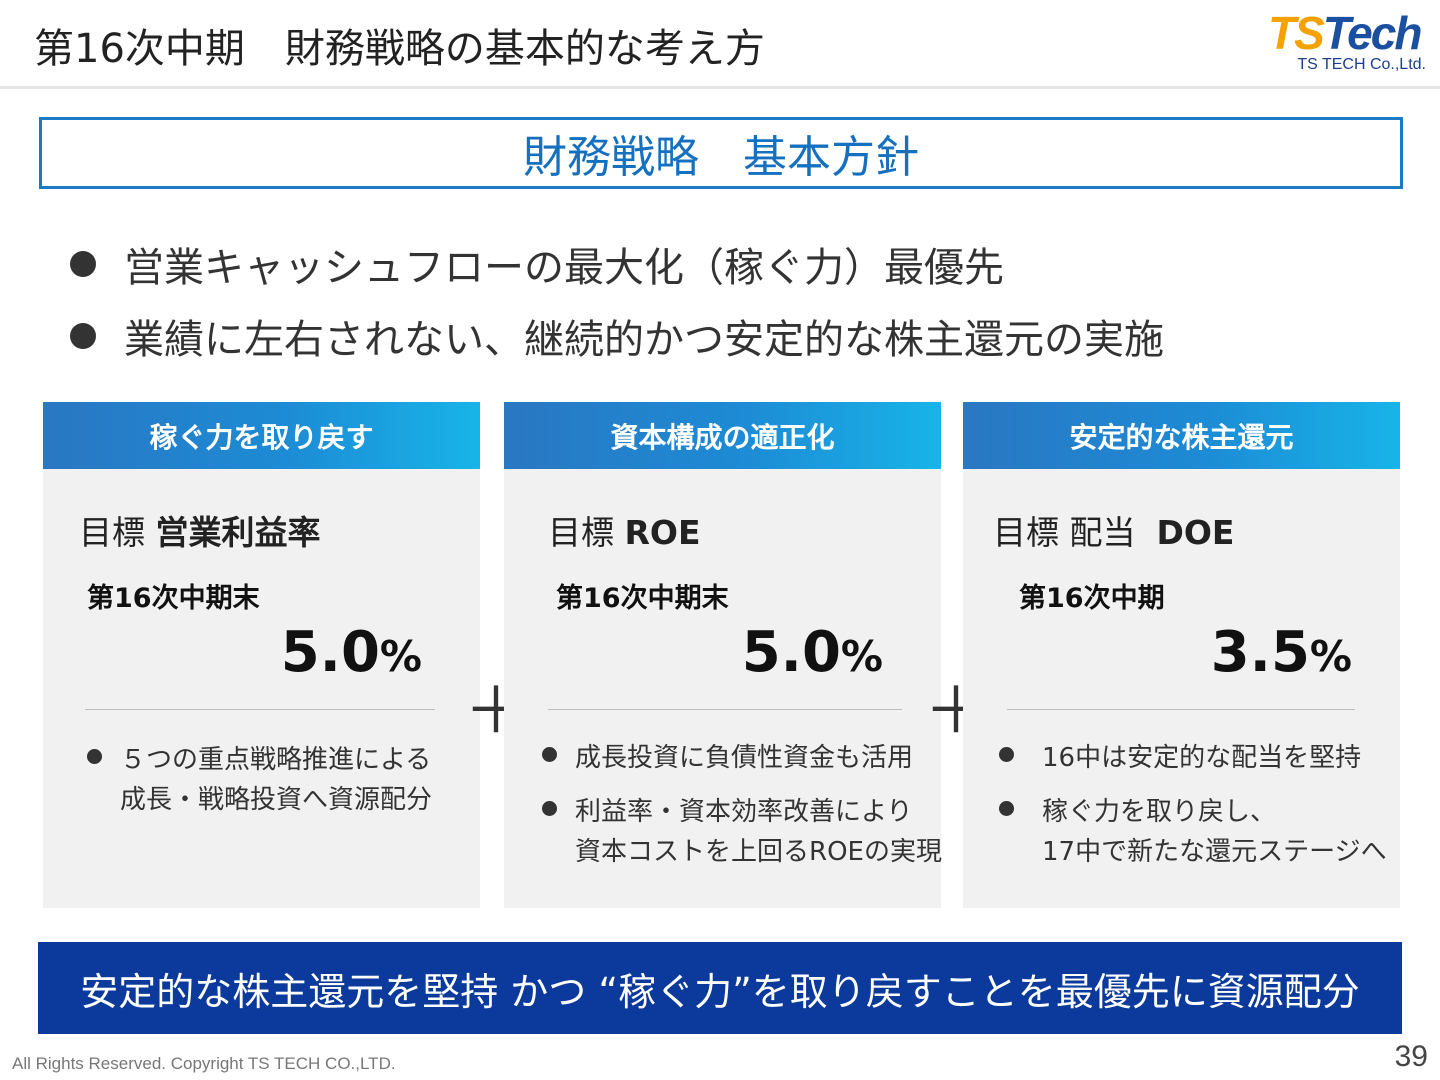 Image resolution: width=1440 pixels, height=1080 pixels. I want to click on page-title: 第16次中期 財務戦略の基本的な考え方, so click(399, 49).